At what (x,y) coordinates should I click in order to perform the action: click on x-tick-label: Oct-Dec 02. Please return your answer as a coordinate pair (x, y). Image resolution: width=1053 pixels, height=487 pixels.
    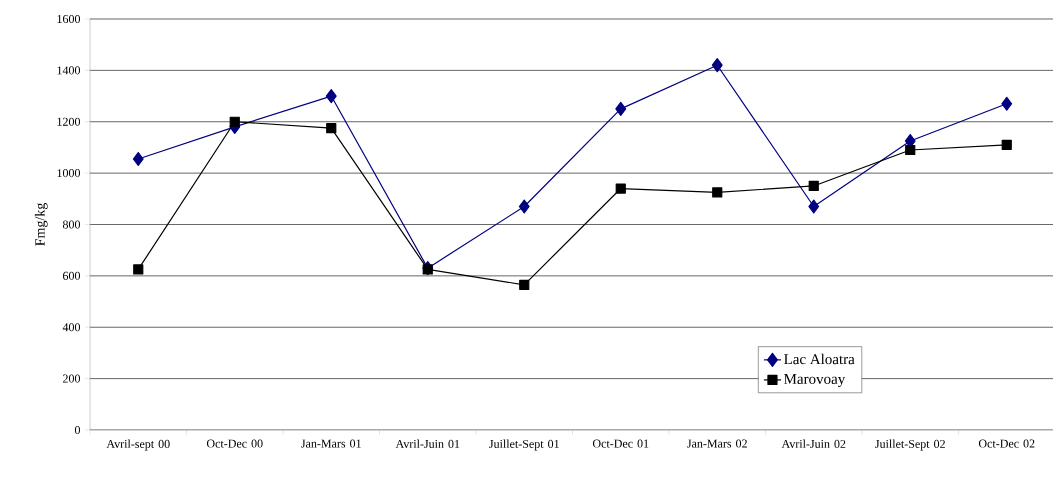
    Looking at the image, I should click on (1006, 443).